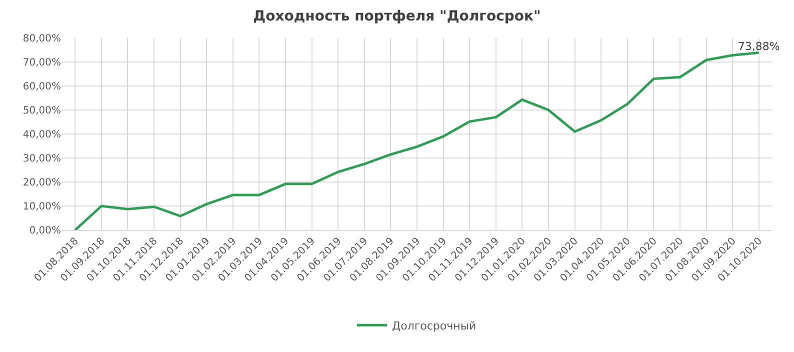 The width and height of the screenshot is (794, 352). Describe the element at coordinates (41, 135) in the screenshot. I see `y-tick-label: 40,00%` at that location.